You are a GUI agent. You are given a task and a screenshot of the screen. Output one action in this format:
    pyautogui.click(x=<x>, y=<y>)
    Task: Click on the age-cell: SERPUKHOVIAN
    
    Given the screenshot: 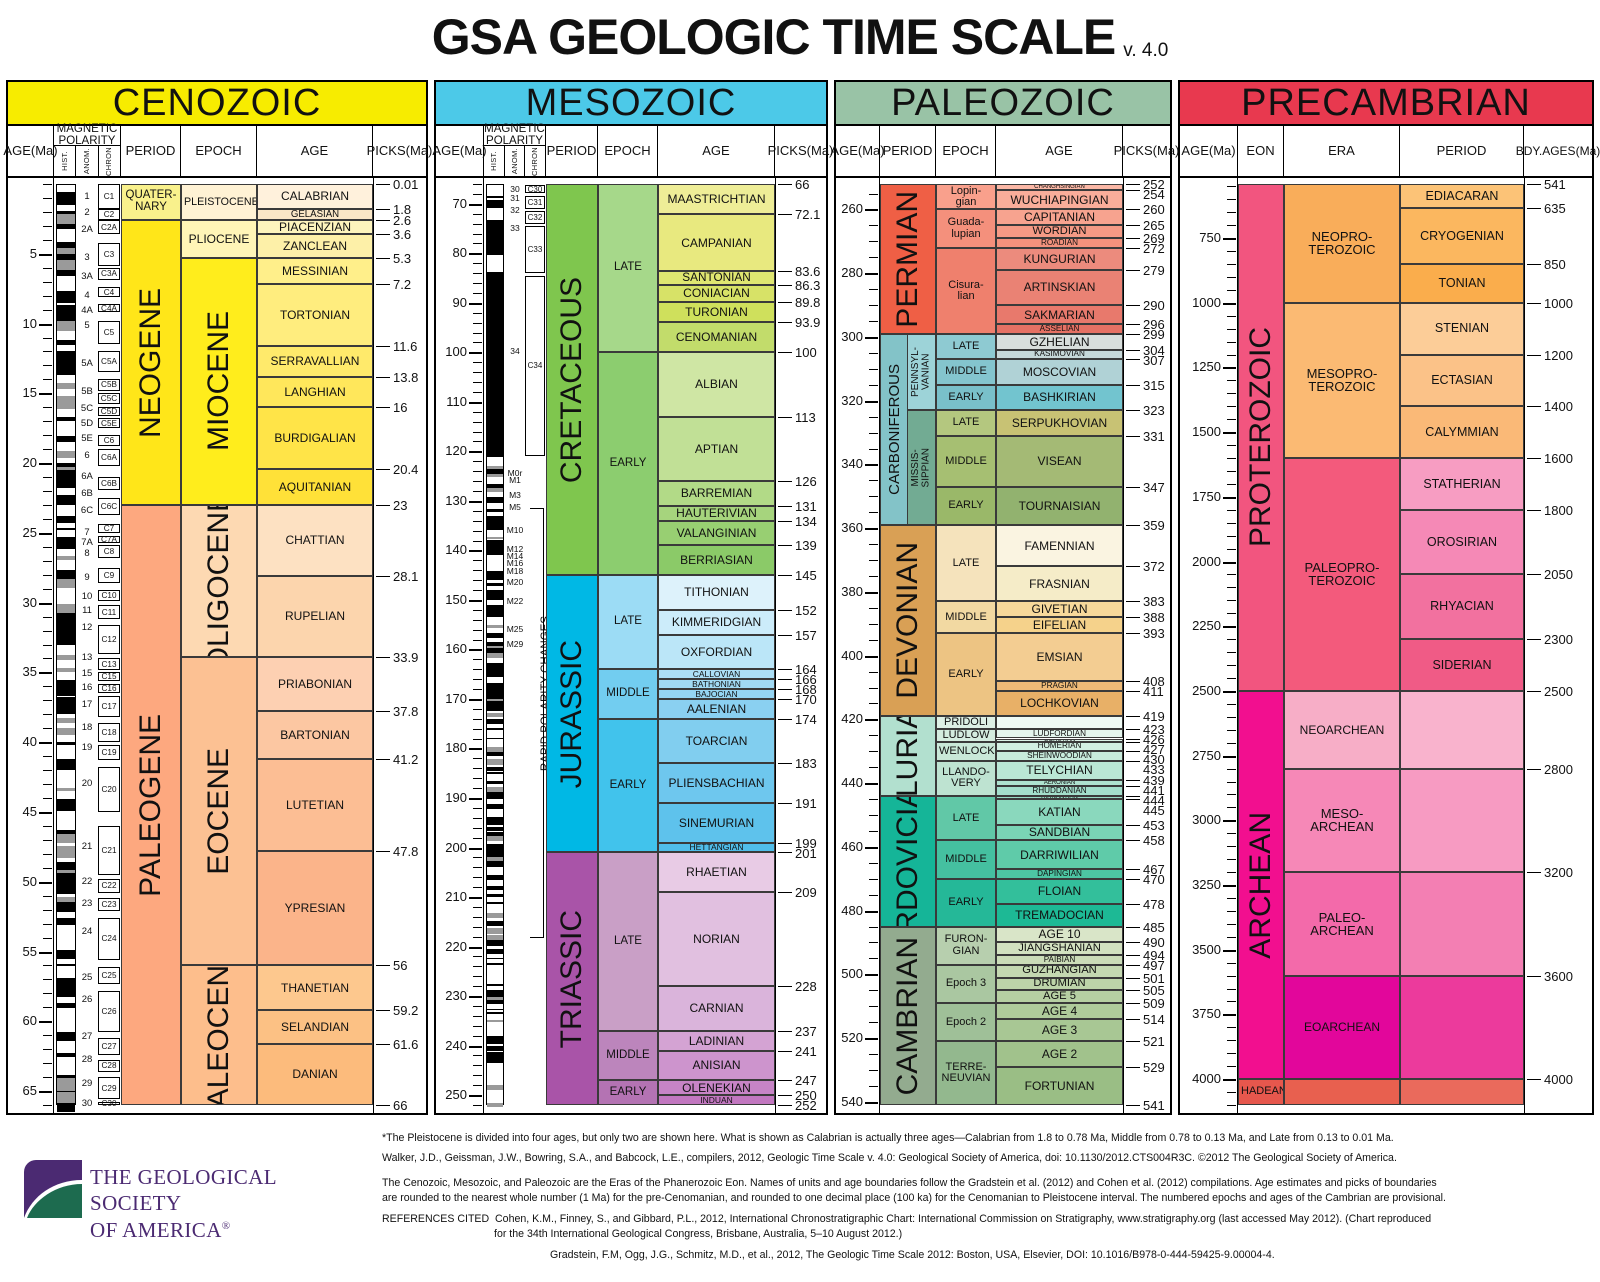 What is the action you would take?
    pyautogui.click(x=1059, y=423)
    